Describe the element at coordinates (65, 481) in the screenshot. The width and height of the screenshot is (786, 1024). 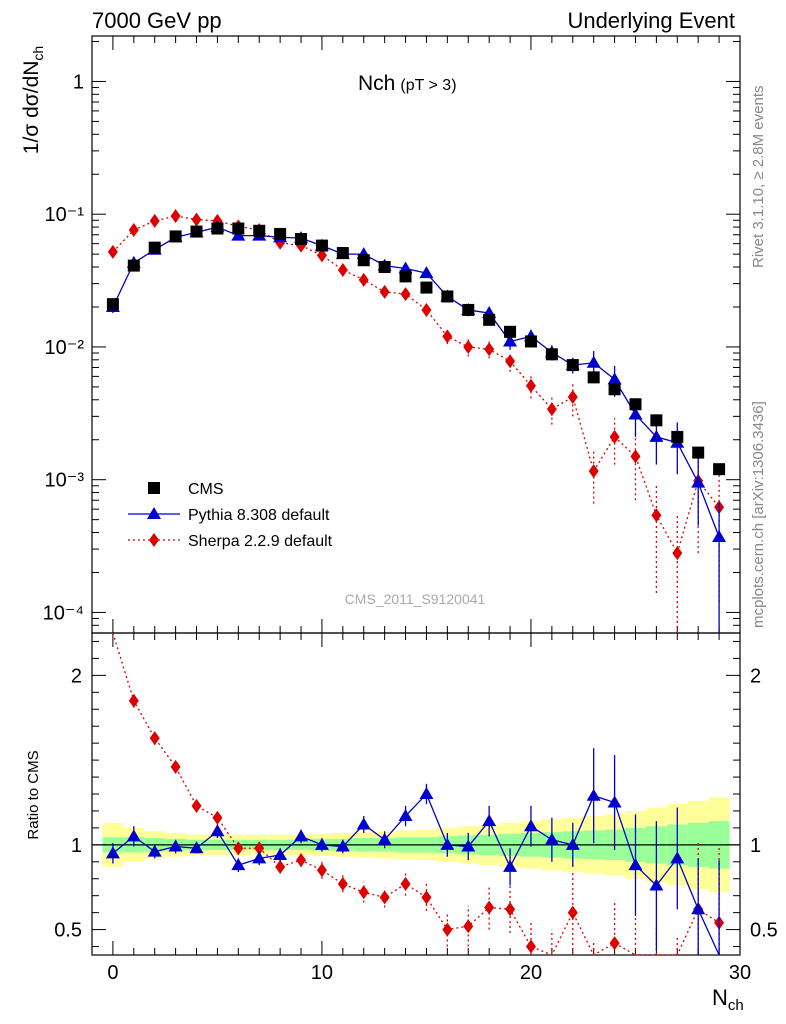
I see `y-tick-label: 10⁻³` at that location.